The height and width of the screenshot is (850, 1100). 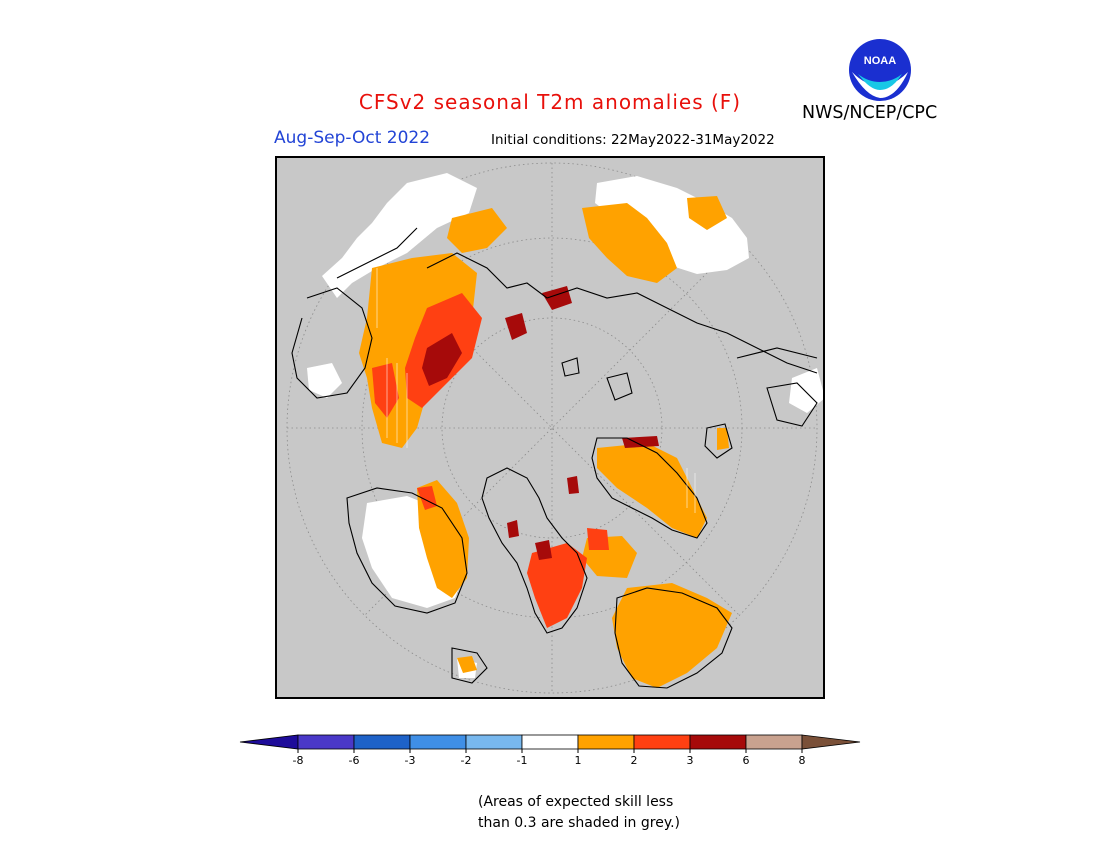 What do you see at coordinates (466, 760) in the screenshot?
I see `legend-tick-label: -2` at bounding box center [466, 760].